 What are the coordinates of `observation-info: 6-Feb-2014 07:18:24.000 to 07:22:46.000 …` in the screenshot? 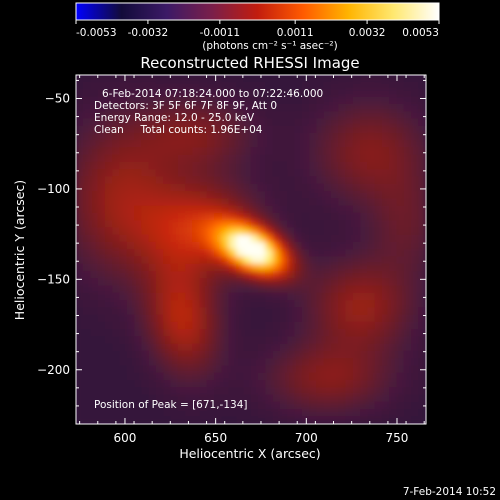 It's located at (208, 112).